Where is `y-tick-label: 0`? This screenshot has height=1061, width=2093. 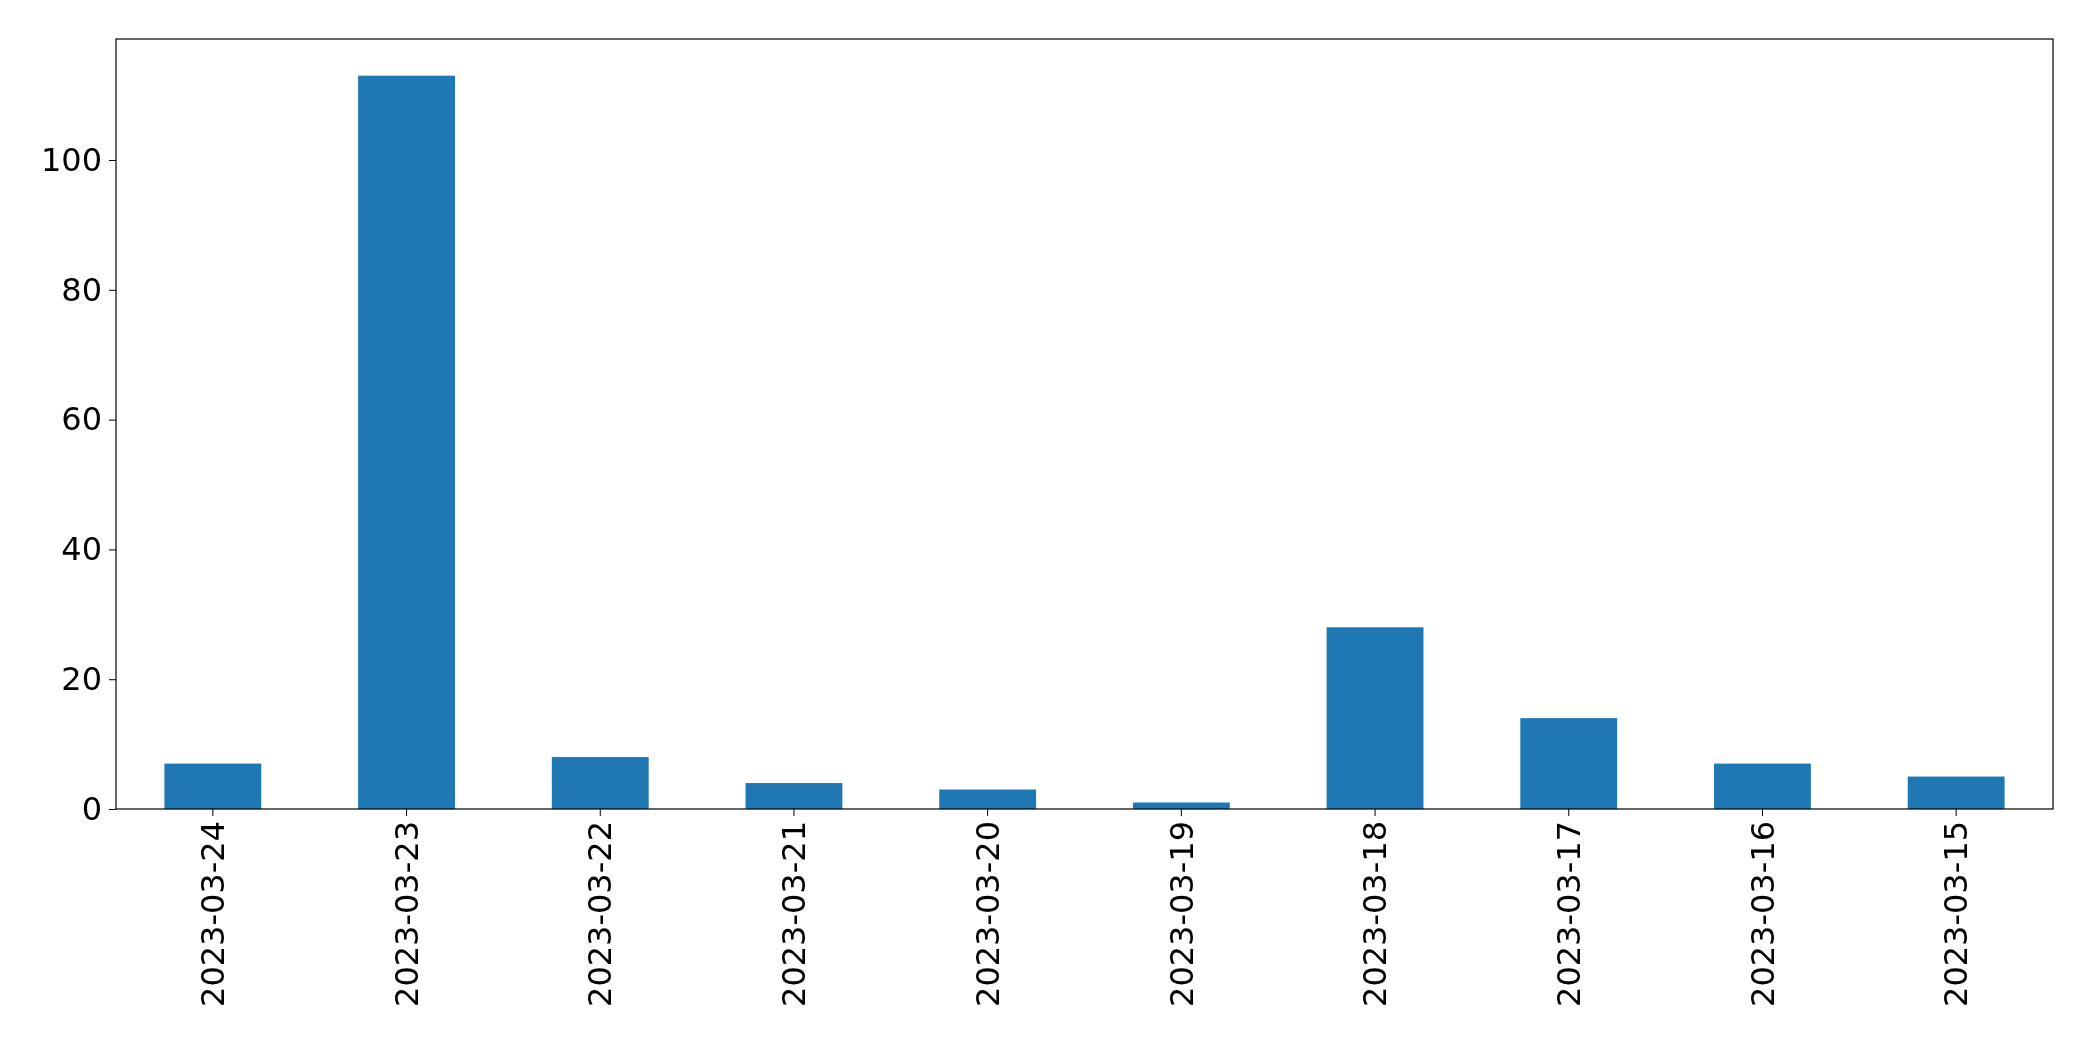
y-tick-label: 0 is located at coordinates (91, 808).